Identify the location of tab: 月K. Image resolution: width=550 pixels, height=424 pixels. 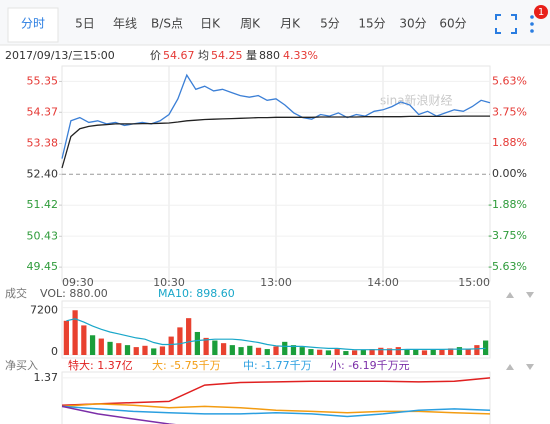
(290, 24).